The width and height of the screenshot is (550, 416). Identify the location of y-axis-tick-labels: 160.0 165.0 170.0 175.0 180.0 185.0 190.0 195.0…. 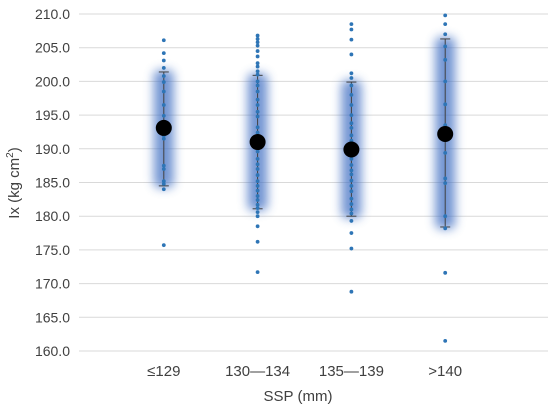
(52, 182).